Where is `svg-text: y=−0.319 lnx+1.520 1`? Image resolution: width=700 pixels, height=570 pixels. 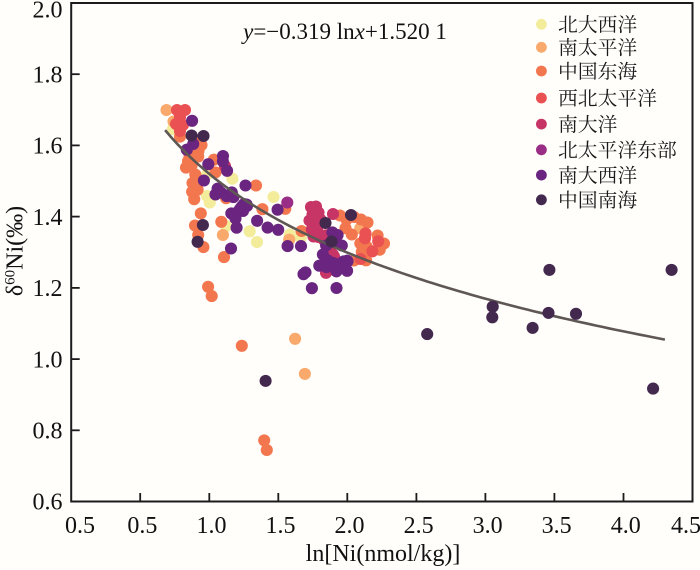
svg-text: y=−0.319 lnx+1.520 1 is located at coordinates (344, 31).